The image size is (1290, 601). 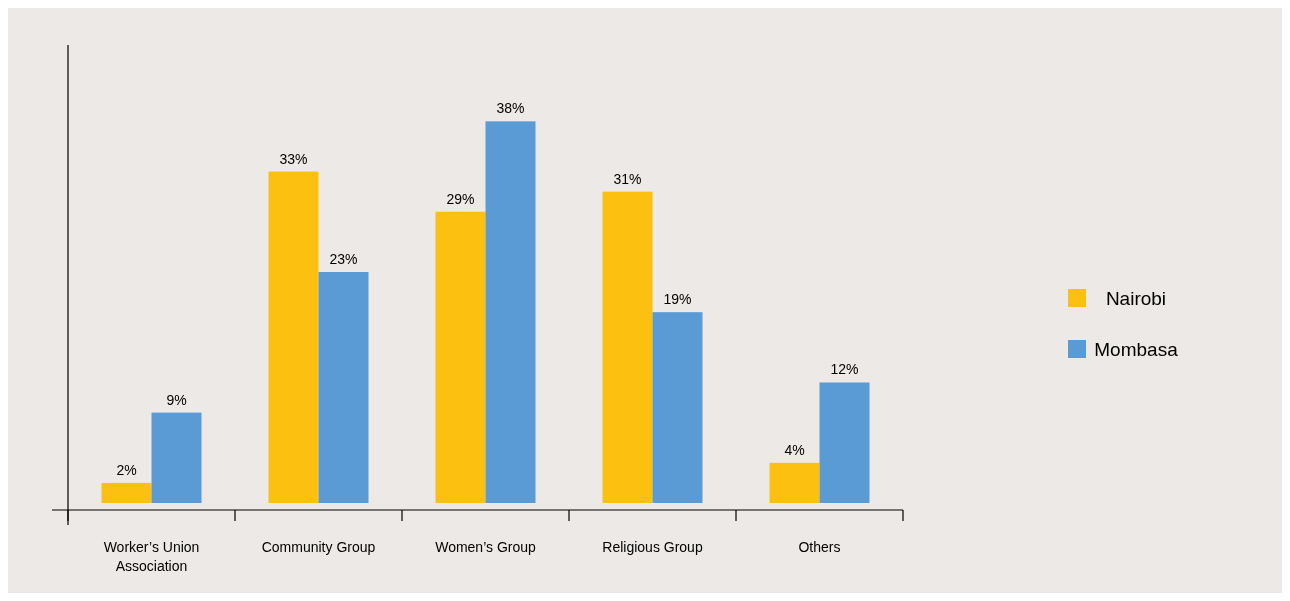 What do you see at coordinates (627, 178) in the screenshot?
I see `data-label: 31%` at bounding box center [627, 178].